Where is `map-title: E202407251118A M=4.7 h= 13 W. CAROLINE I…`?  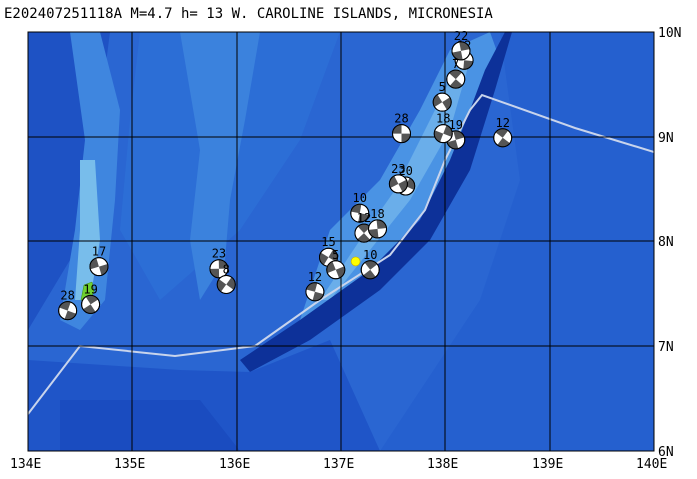 map-title: E202407251118A M=4.7 h= 13 W. CAROLINE I… is located at coordinates (248, 14).